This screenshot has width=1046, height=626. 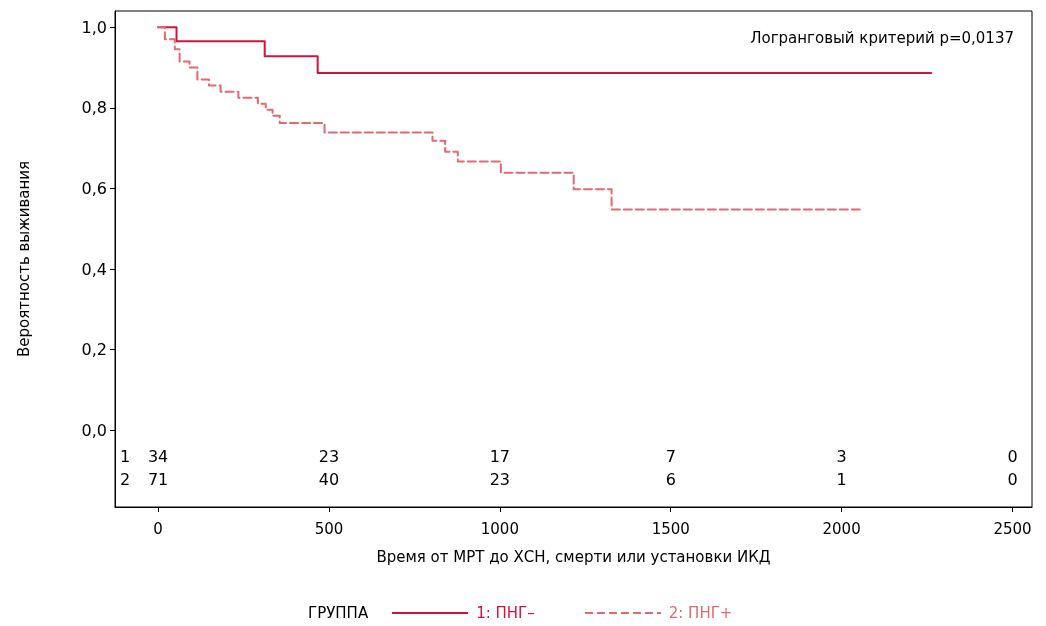 What do you see at coordinates (158, 456) in the screenshot?
I see `annotation: 34` at bounding box center [158, 456].